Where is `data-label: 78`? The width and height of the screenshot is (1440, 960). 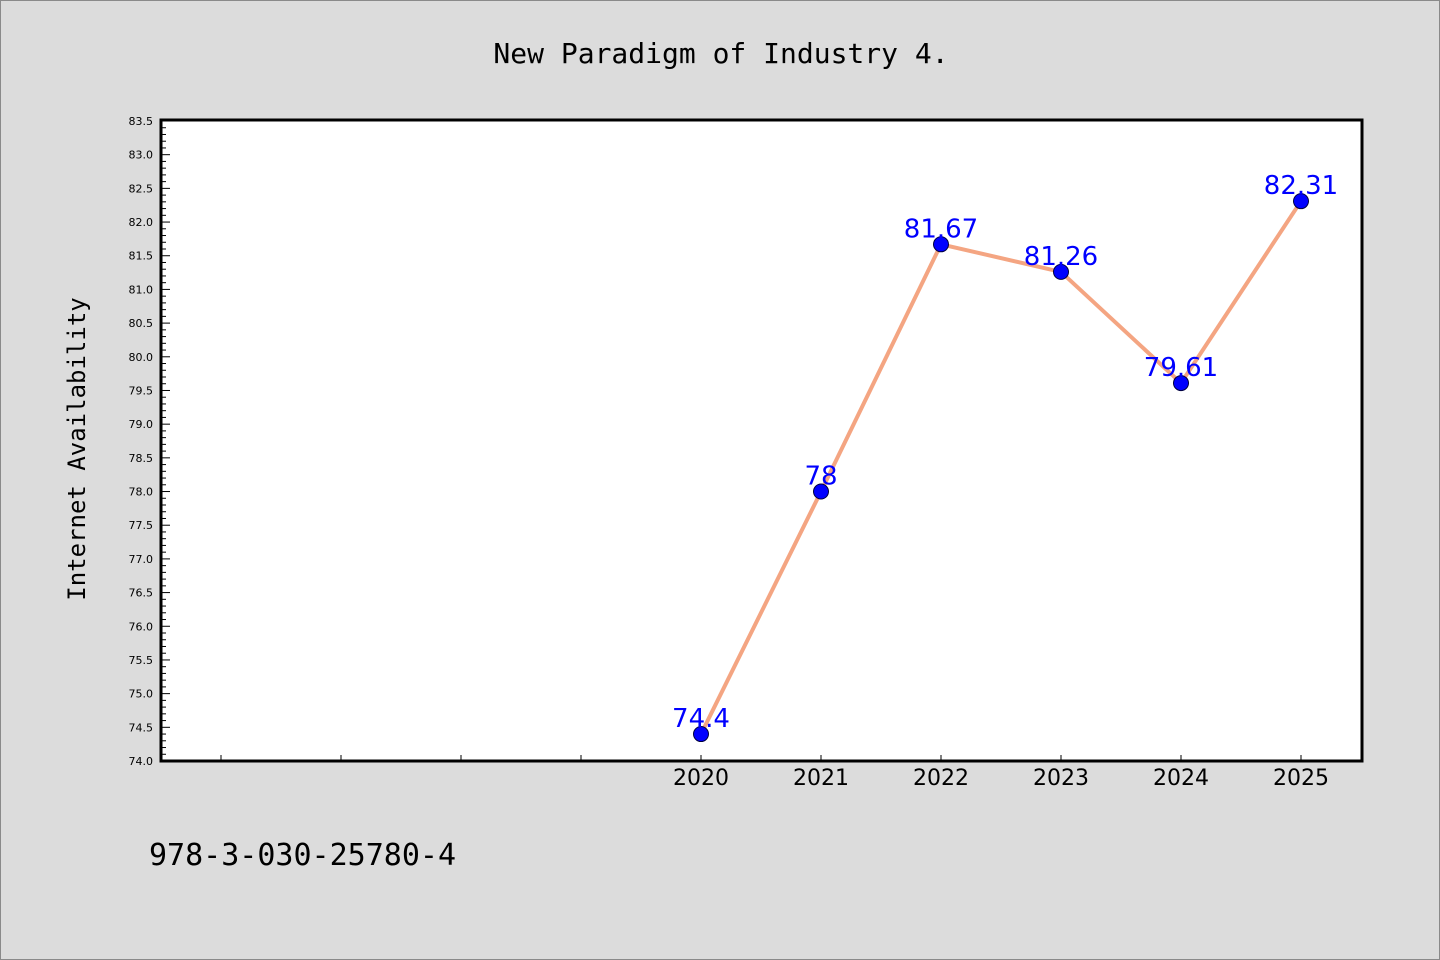 data-label: 78 is located at coordinates (820, 477).